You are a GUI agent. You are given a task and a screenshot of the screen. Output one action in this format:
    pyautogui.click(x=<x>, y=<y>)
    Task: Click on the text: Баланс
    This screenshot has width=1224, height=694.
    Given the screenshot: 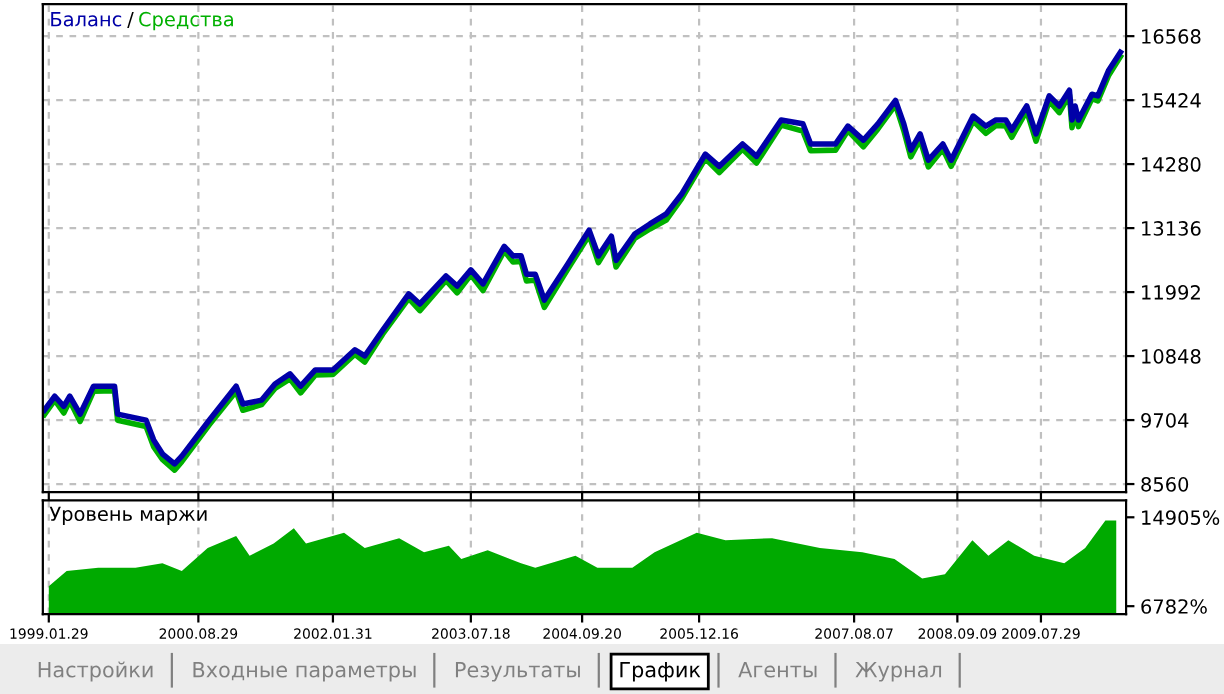 What is the action you would take?
    pyautogui.click(x=86, y=19)
    